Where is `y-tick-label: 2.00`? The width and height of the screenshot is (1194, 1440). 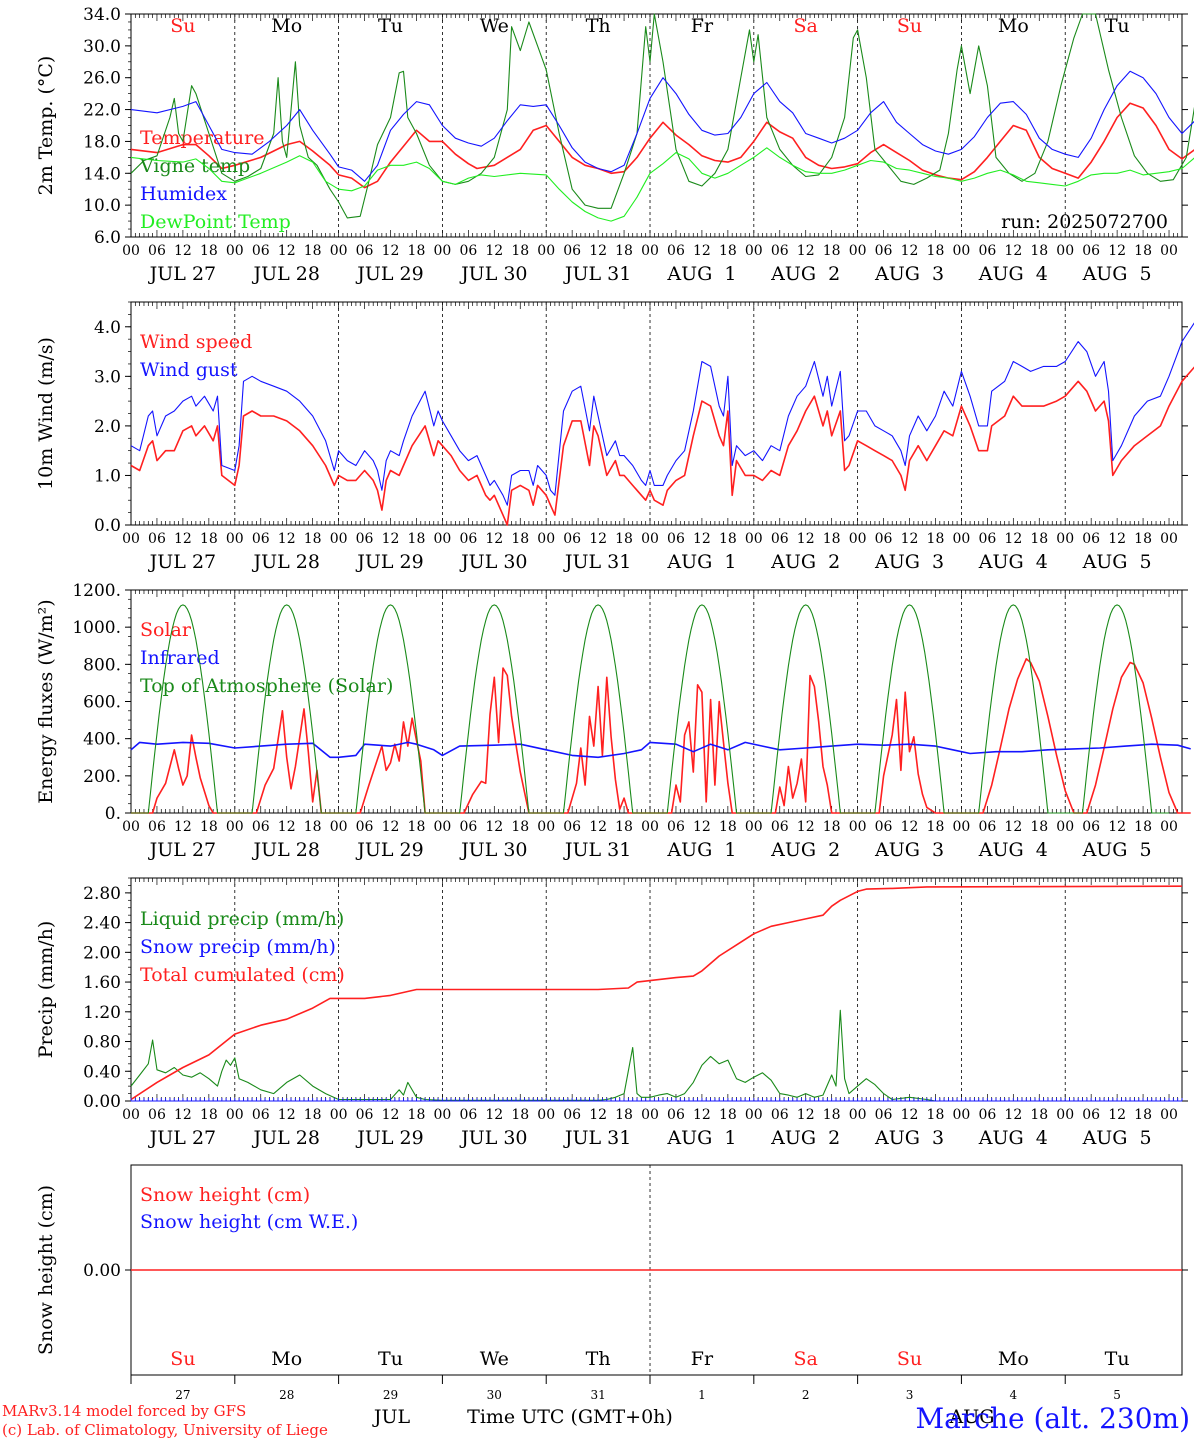 y-tick-label: 2.00 is located at coordinates (102, 953).